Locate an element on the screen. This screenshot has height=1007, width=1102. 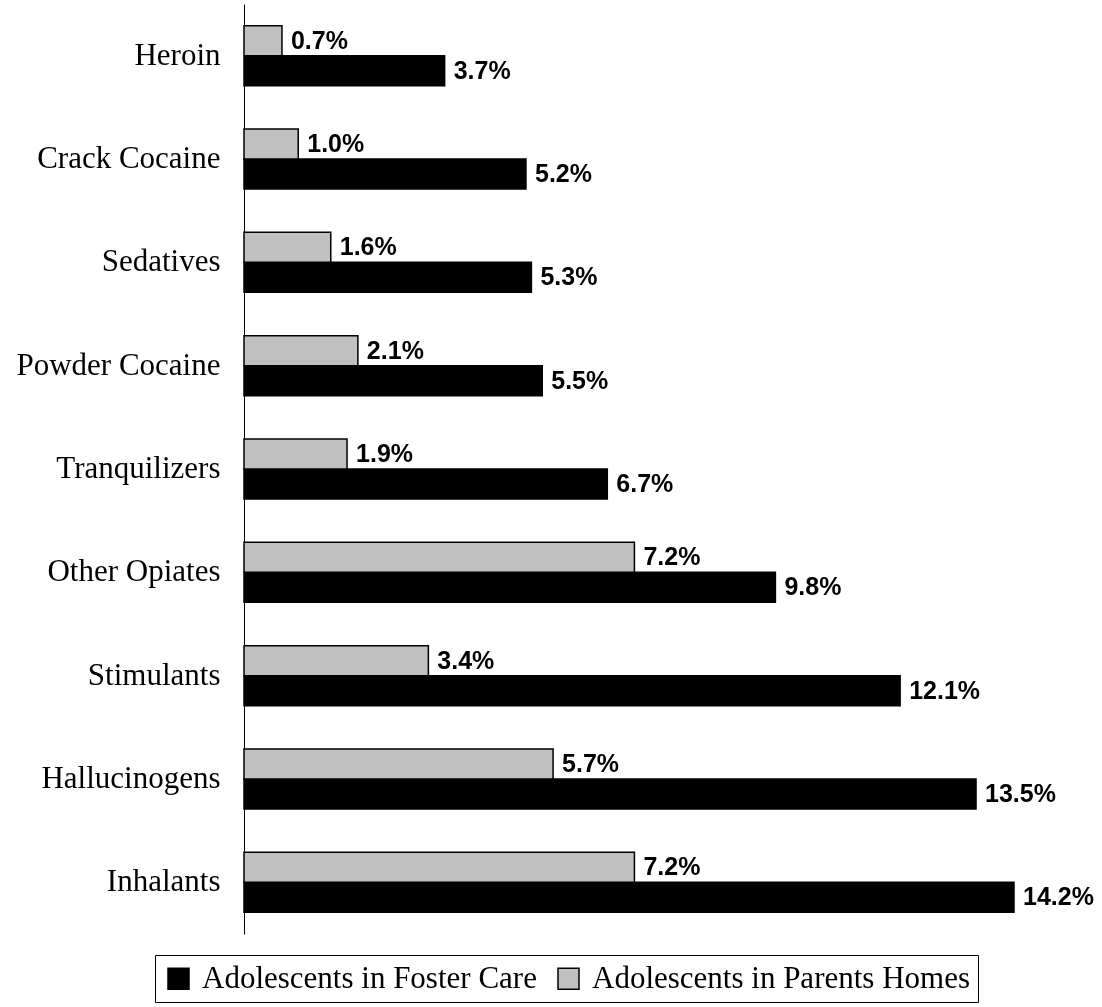
data-label: 3.4% is located at coordinates (466, 659).